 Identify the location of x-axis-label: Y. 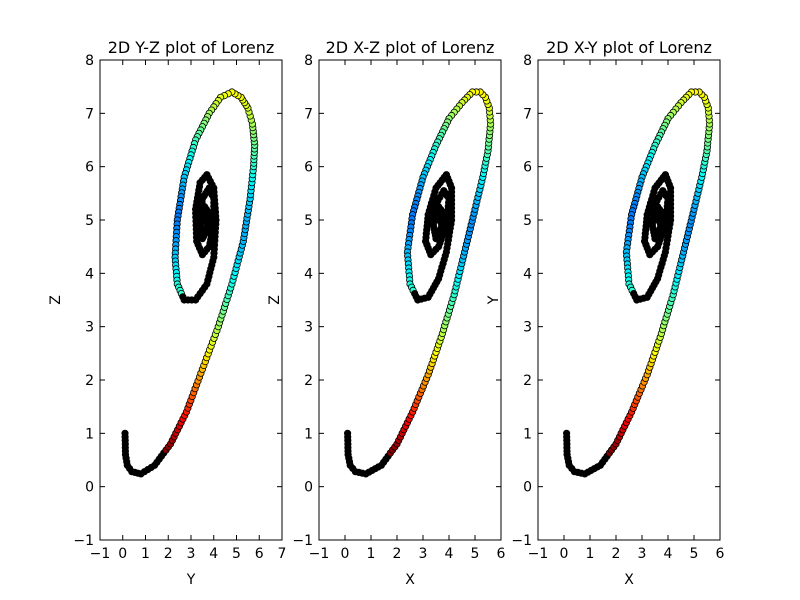
(191, 580).